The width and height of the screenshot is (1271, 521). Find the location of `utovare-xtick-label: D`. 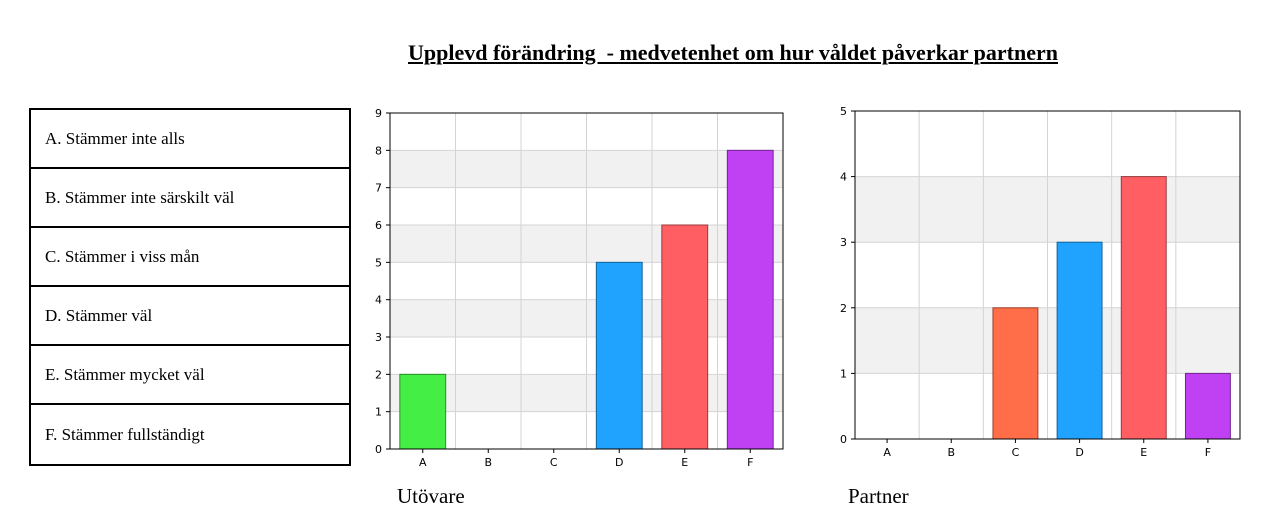

utovare-xtick-label: D is located at coordinates (619, 462).